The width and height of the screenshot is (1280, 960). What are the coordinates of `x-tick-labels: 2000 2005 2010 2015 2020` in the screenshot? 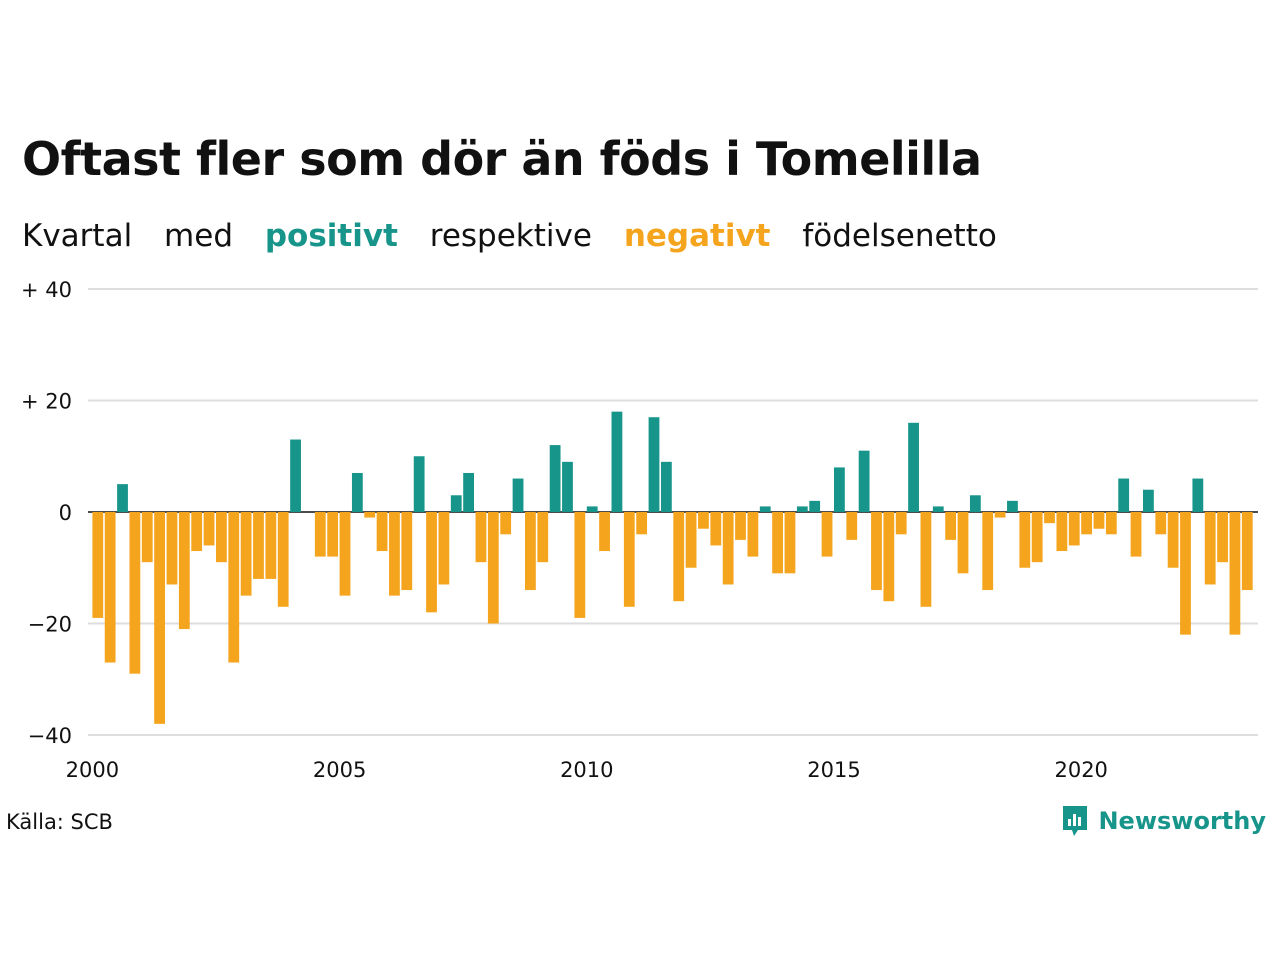 It's located at (587, 770).